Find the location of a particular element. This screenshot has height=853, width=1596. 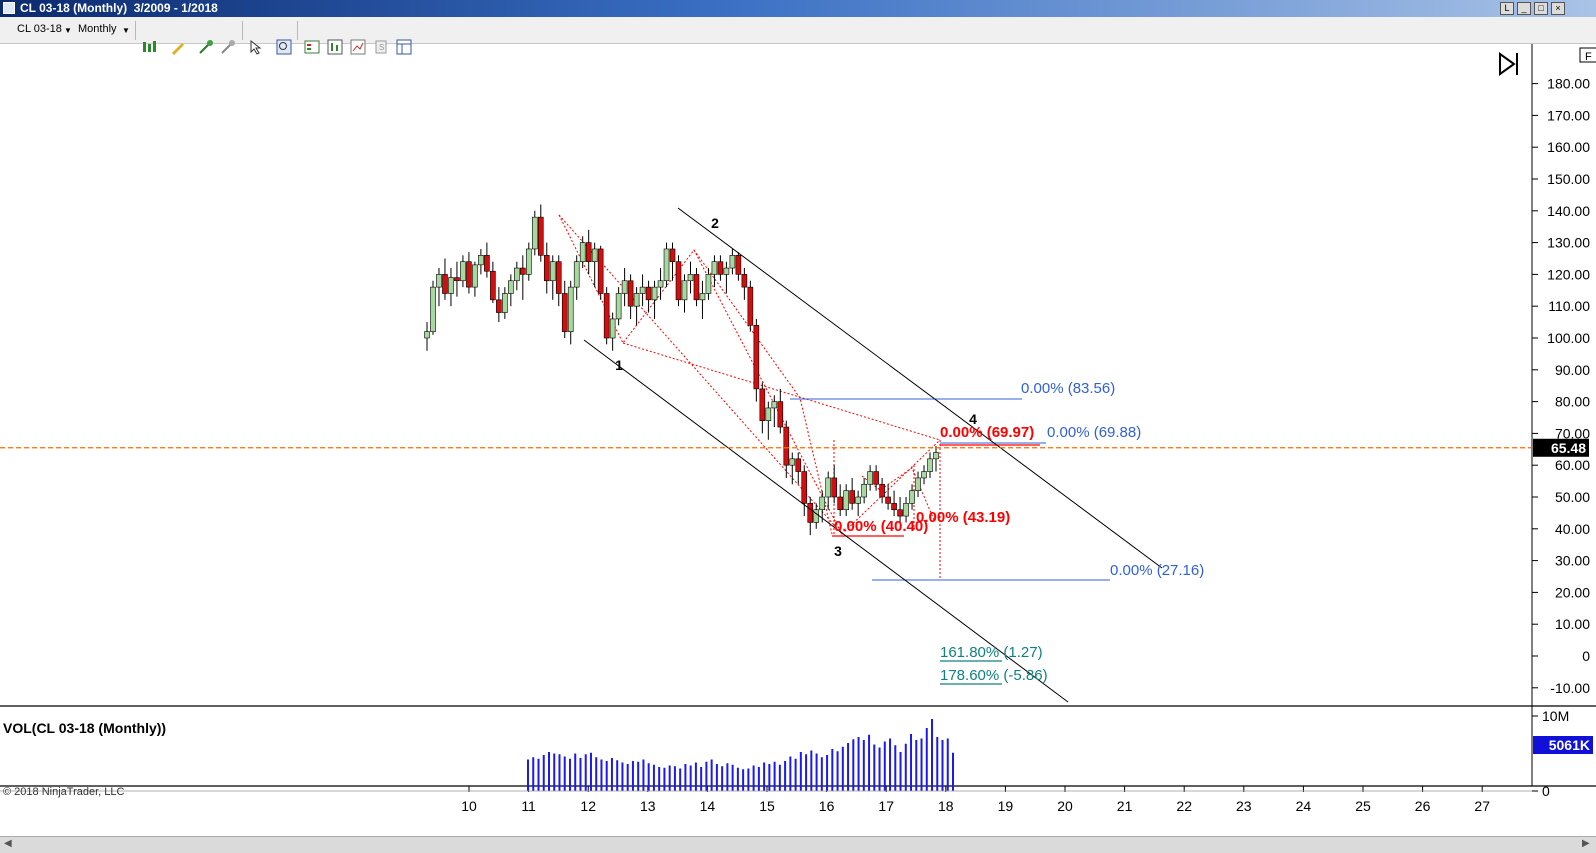

fib-level-label: 0.00% (69.97) is located at coordinates (987, 432).